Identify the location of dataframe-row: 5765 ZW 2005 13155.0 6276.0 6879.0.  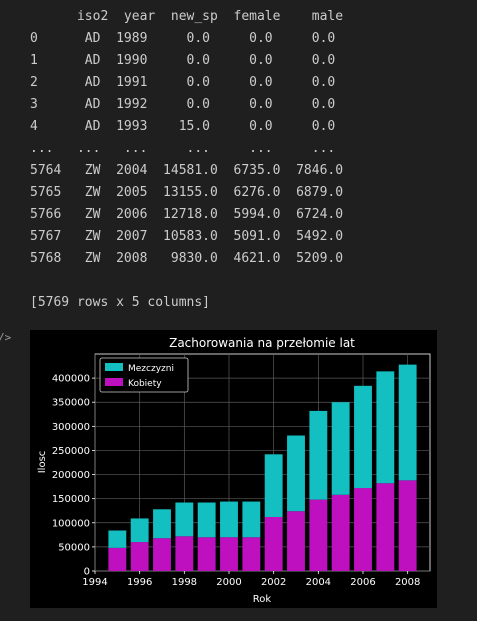
(187, 192).